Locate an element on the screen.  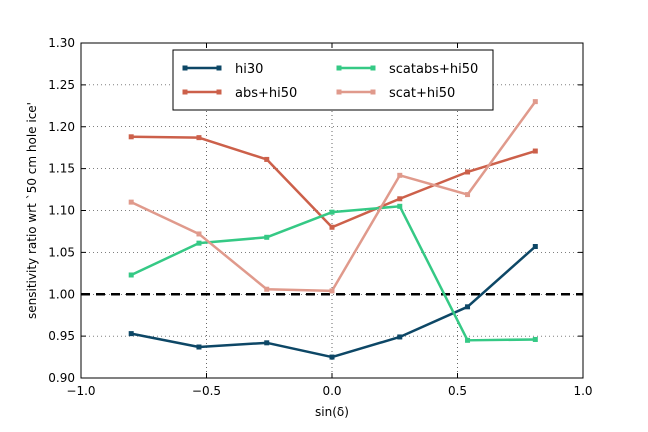
x-tick-label: 1.0 is located at coordinates (582, 391).